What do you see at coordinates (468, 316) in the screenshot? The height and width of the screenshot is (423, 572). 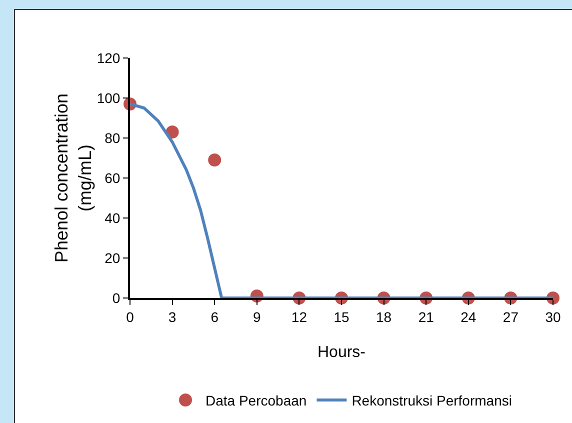 I see `x-tick-label: 24` at bounding box center [468, 316].